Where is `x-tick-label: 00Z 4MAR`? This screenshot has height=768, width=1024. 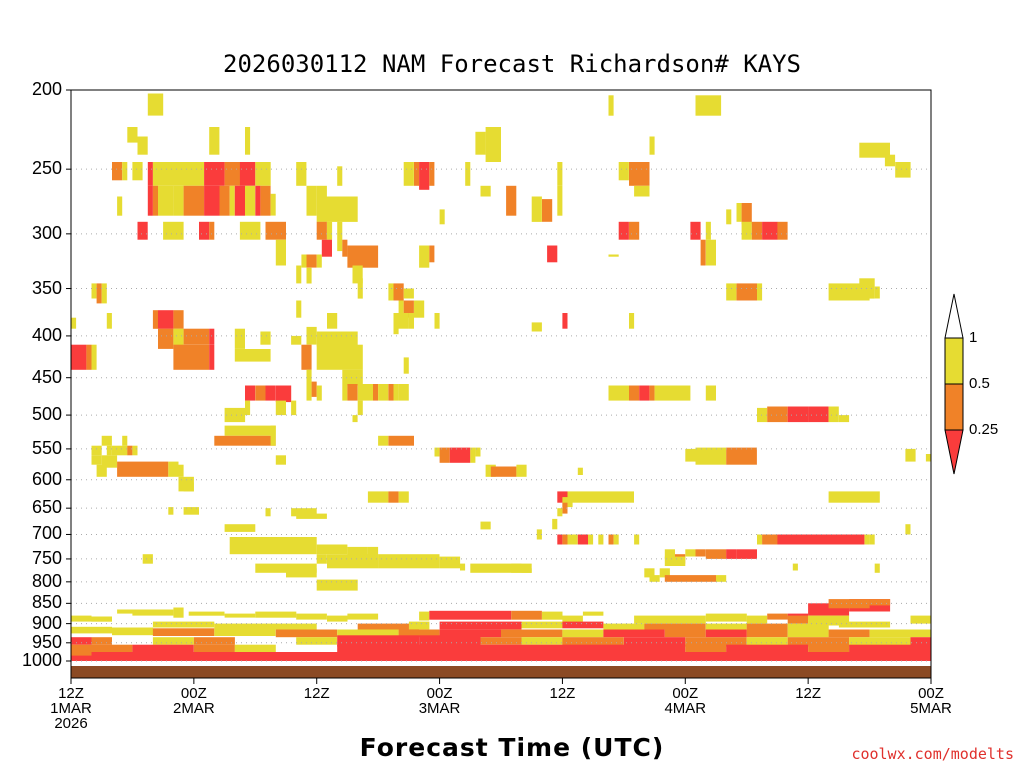
x-tick-label: 00Z 4MAR is located at coordinates (685, 708).